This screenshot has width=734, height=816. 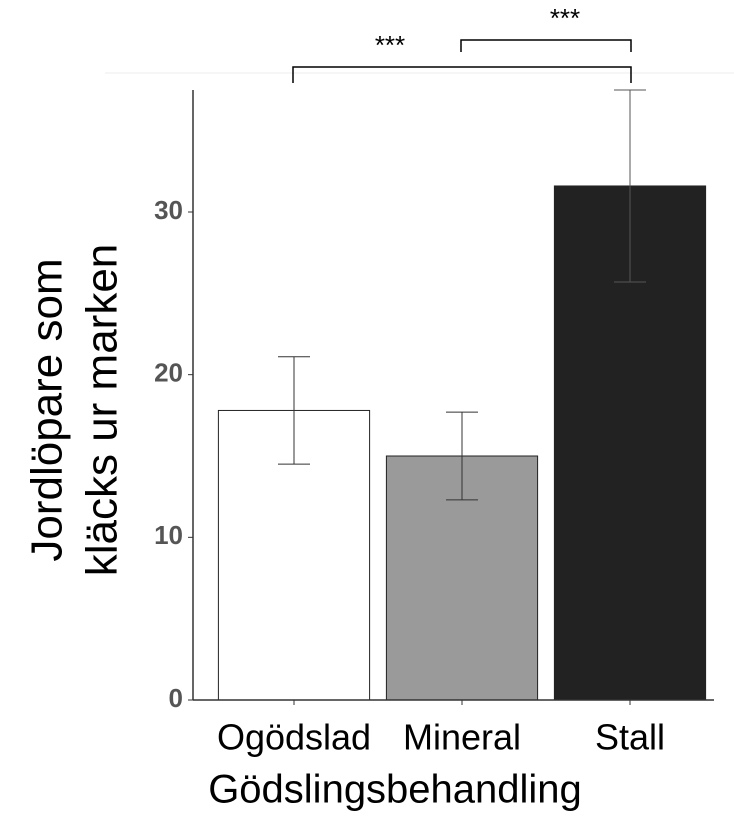 What do you see at coordinates (462, 737) in the screenshot?
I see `x-tick-label: Mineral` at bounding box center [462, 737].